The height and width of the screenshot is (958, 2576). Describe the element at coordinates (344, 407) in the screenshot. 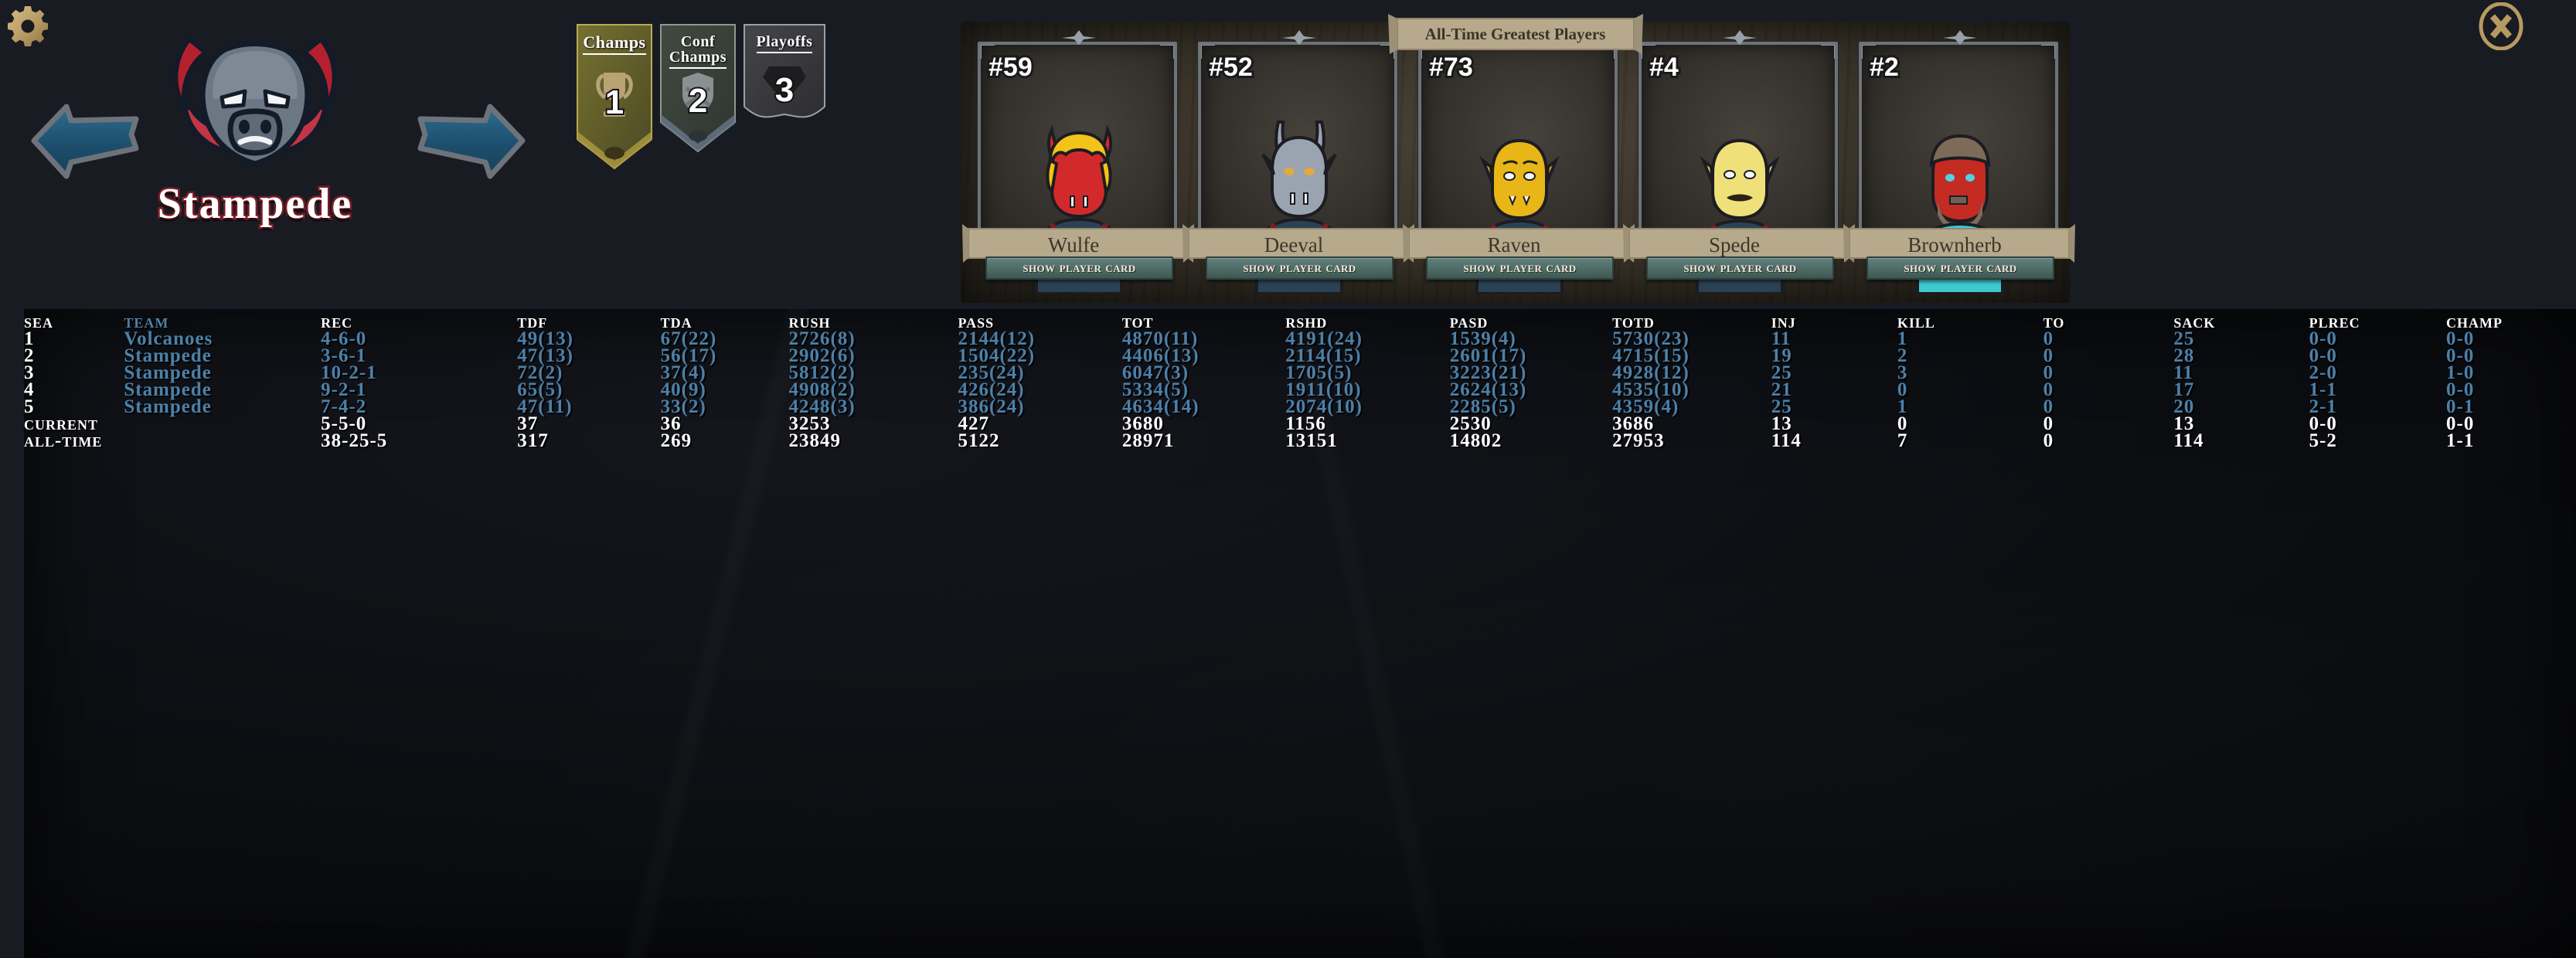

I see `cell-rec: 7-4-2` at that location.